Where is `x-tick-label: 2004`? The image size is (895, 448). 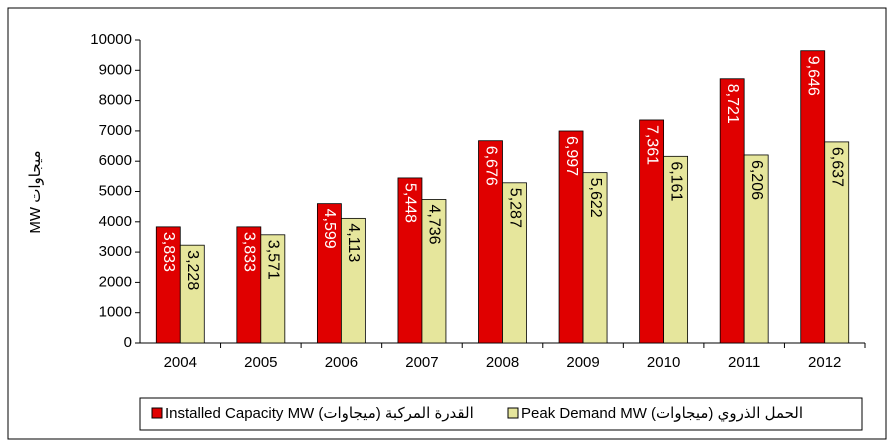
x-tick-label: 2004 is located at coordinates (180, 362).